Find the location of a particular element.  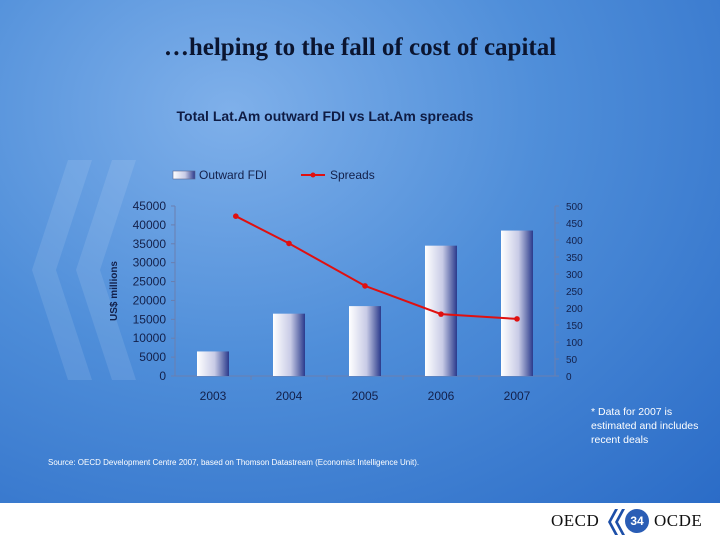

slide-title: …helping to the fall of cost of capital is located at coordinates (360, 47).